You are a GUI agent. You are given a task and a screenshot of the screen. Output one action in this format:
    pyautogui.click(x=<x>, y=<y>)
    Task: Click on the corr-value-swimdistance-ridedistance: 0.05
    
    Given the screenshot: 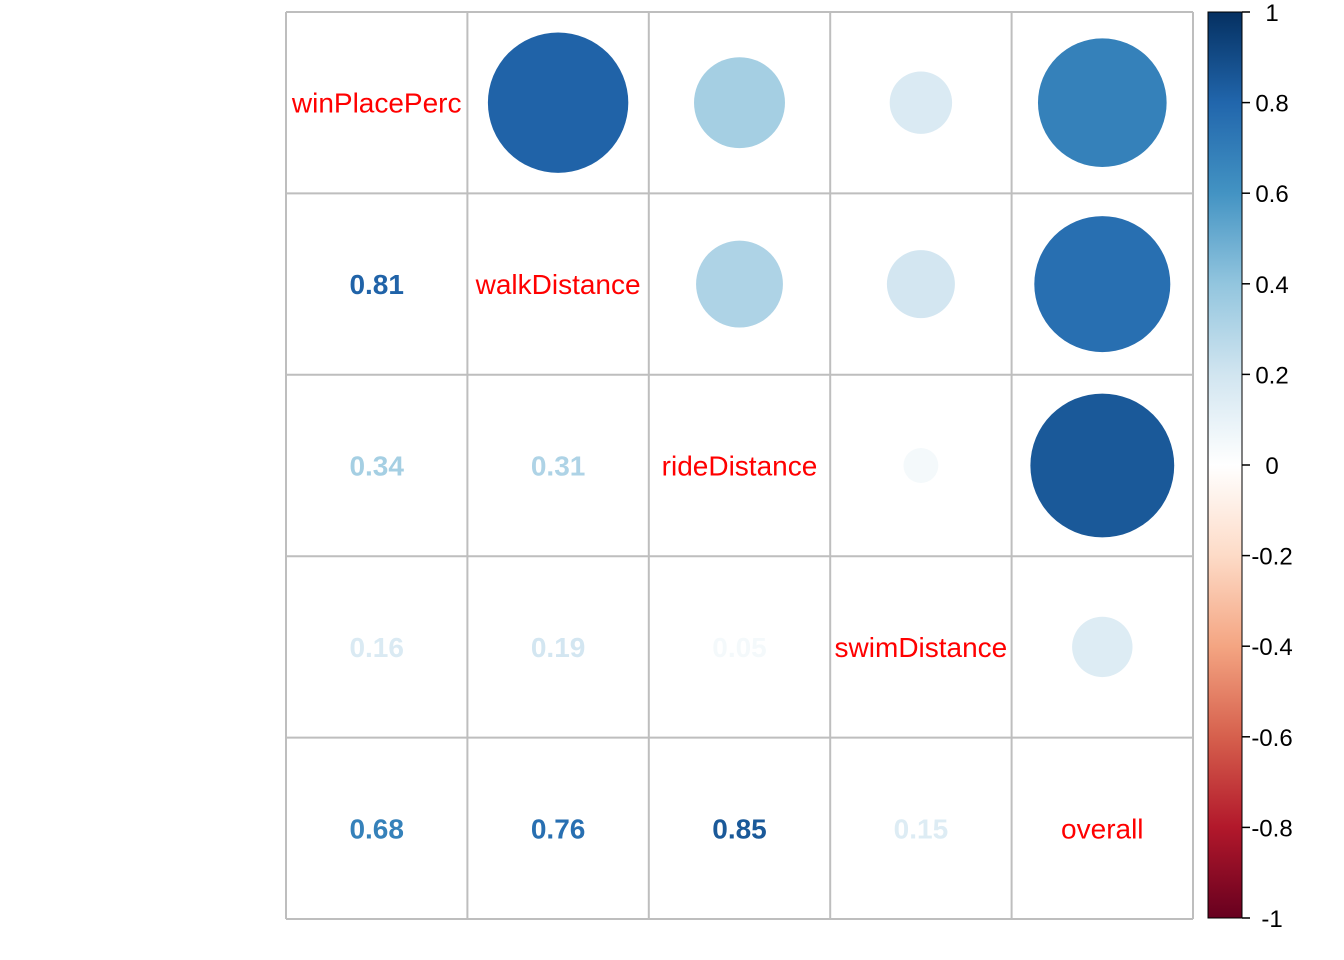 What is the action you would take?
    pyautogui.click(x=739, y=647)
    